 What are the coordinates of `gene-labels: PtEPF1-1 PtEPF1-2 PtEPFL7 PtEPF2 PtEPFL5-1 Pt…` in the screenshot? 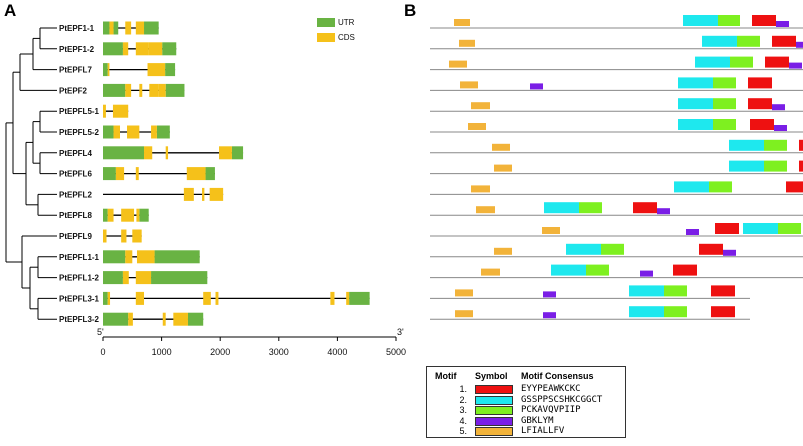 It's located at (79, 174).